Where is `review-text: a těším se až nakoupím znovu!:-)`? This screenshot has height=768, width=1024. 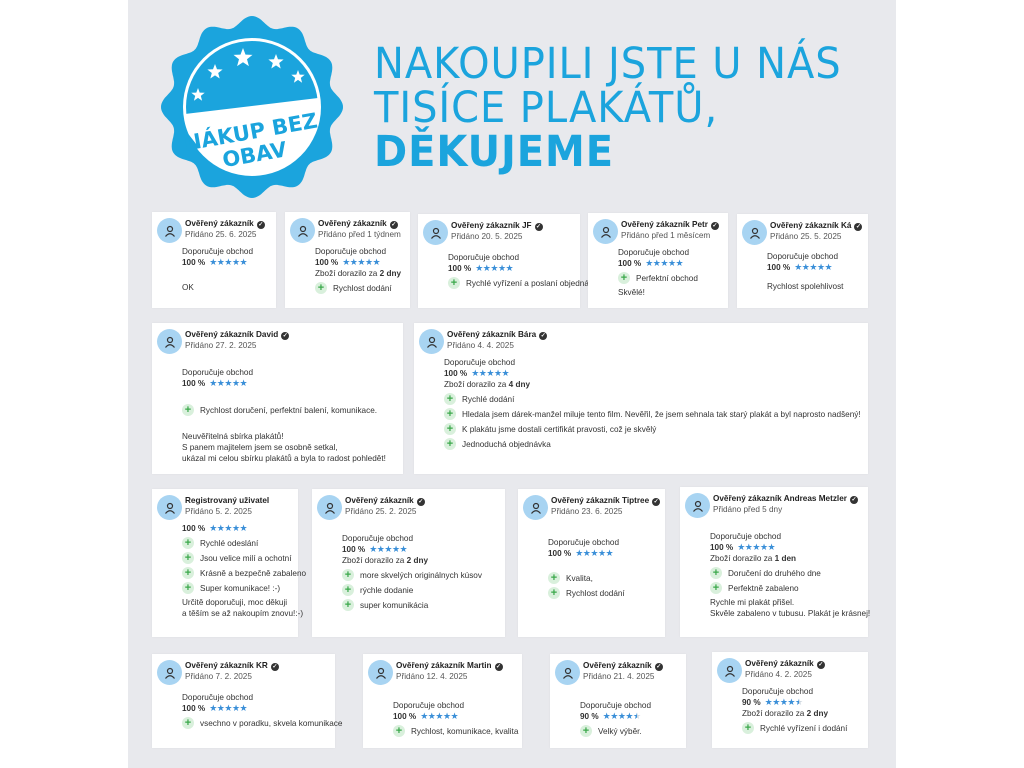 review-text: a těším se až nakoupím znovu!:-) is located at coordinates (243, 613).